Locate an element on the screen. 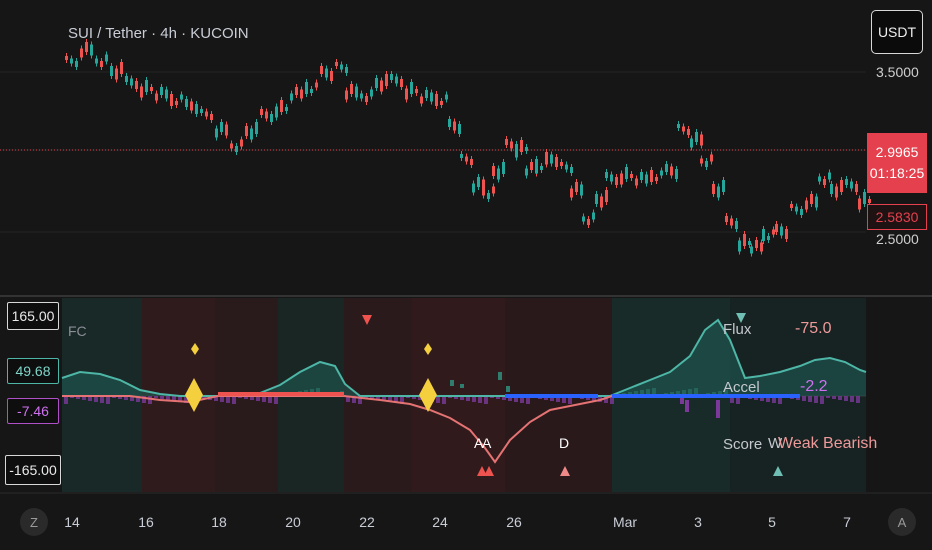 Image resolution: width=932 pixels, height=550 pixels. accel-value-tag: -7.46 is located at coordinates (33, 411).